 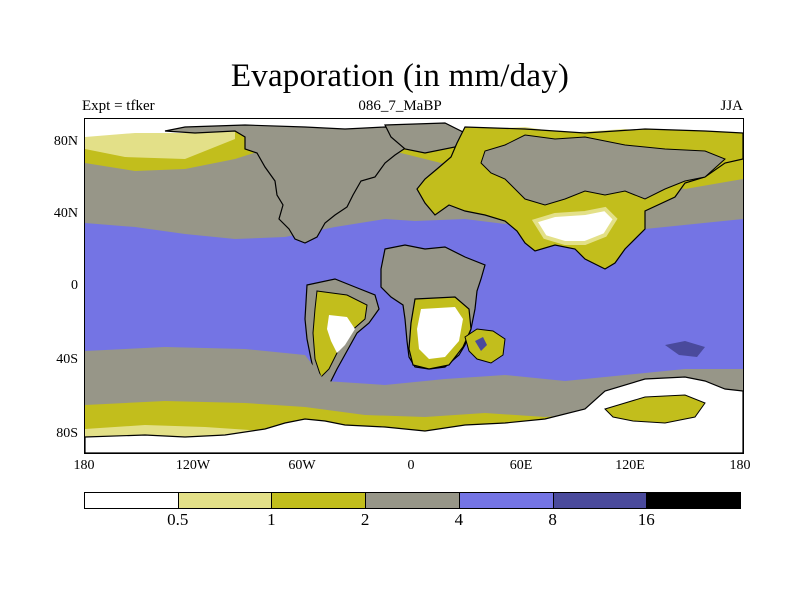 I want to click on eurasia-interior, so click(x=603, y=170).